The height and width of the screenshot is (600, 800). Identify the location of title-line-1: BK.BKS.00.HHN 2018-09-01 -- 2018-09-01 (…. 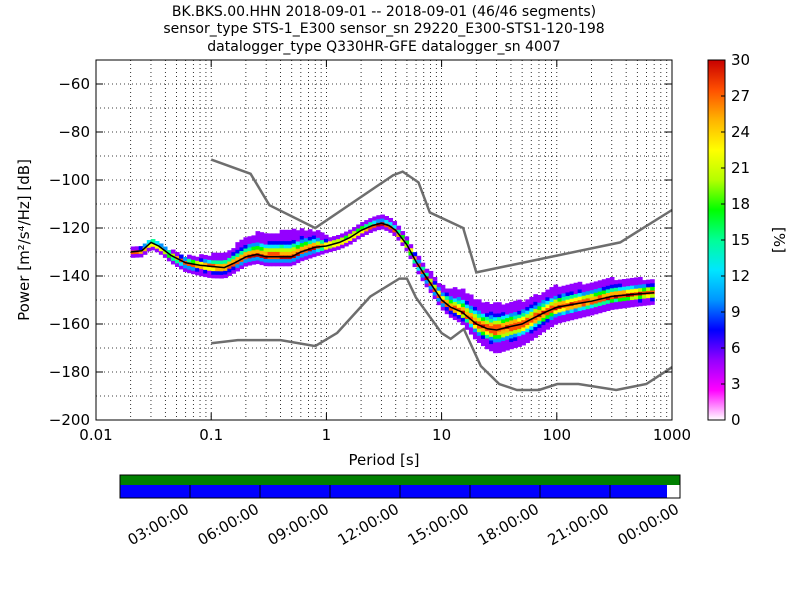
(384, 12).